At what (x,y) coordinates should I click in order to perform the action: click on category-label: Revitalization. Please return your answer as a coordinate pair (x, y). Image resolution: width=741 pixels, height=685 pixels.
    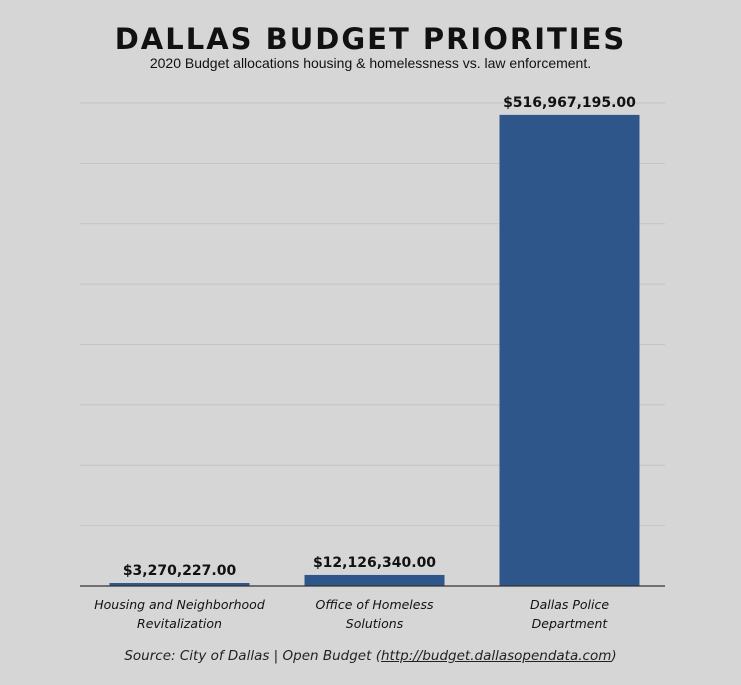
    Looking at the image, I should click on (179, 623).